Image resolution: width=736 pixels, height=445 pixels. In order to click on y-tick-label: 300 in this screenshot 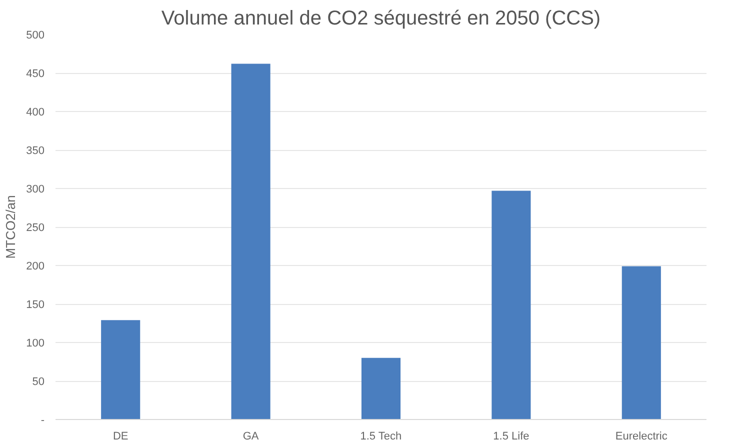, I will do `click(35, 190)`.